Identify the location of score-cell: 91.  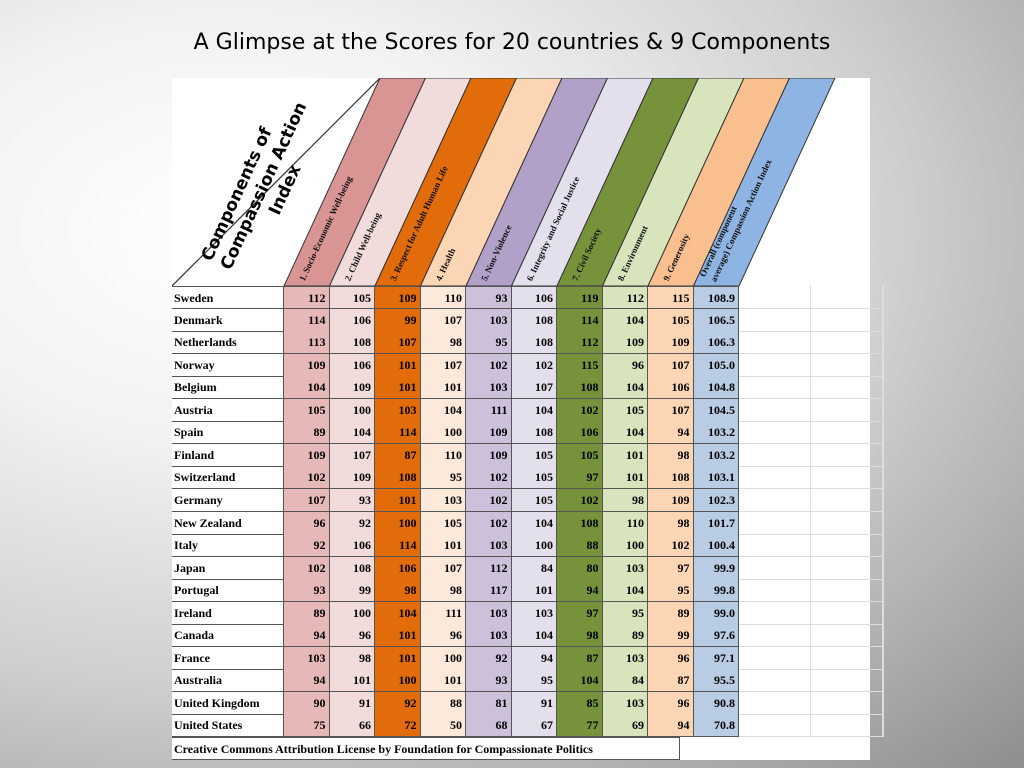
(352, 703).